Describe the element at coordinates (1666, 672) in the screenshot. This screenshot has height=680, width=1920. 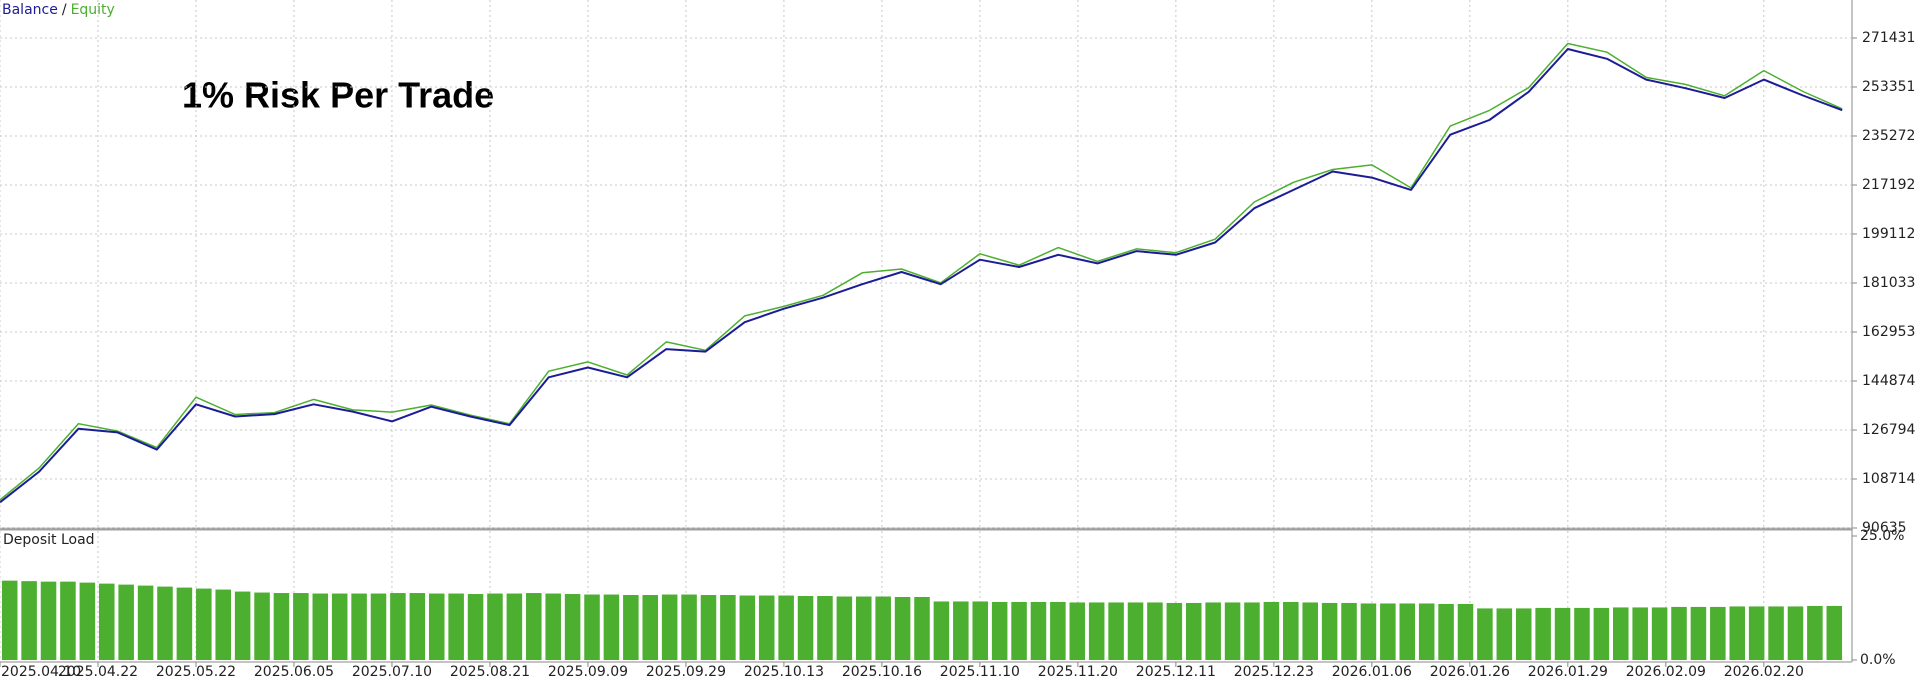
I see `x-tick-label: 2026.02.09` at that location.